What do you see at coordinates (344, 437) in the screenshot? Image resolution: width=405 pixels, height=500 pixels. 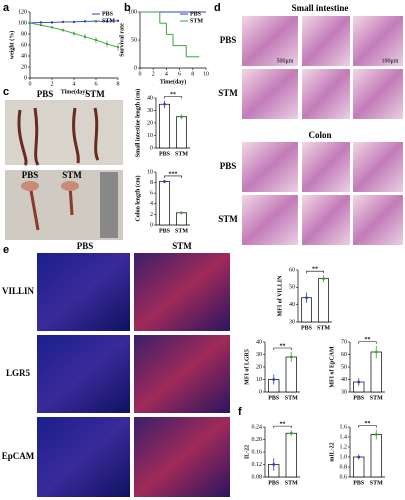 I see `y-tick-label: 1.4` at bounding box center [344, 437].